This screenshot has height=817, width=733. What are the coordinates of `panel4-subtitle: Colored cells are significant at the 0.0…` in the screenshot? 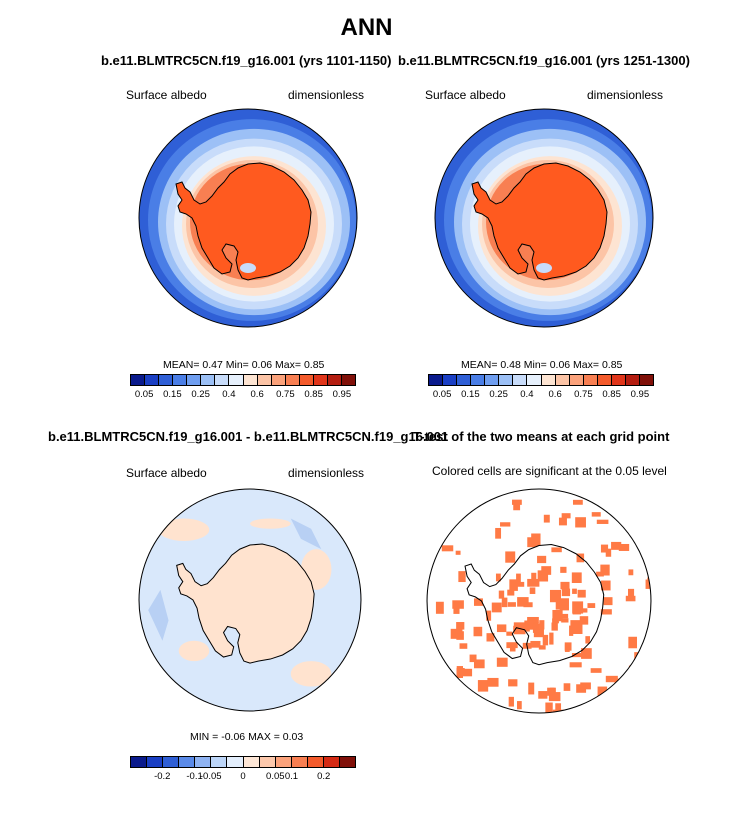 It's located at (549, 471).